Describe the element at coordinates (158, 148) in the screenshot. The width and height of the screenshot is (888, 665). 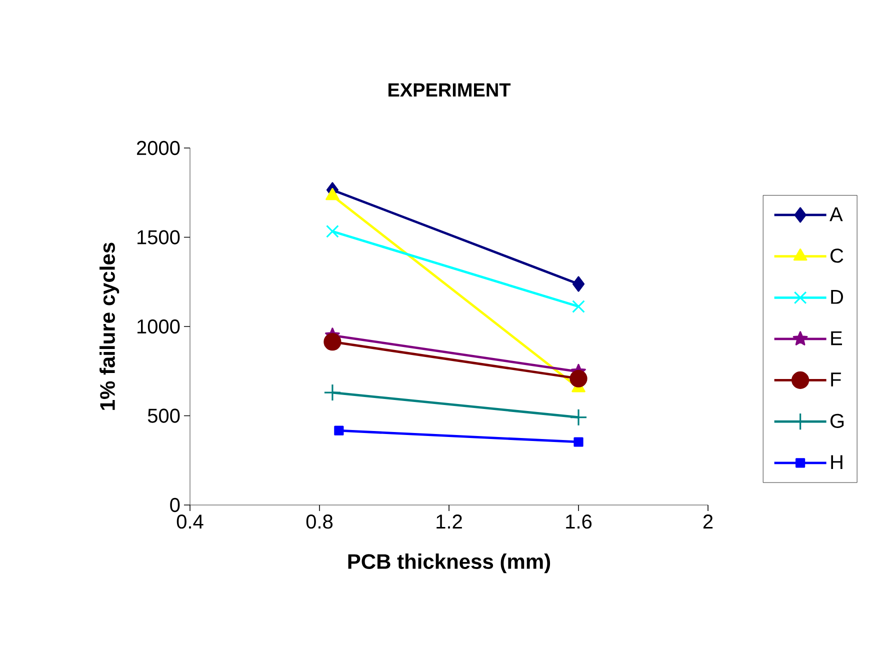
I see `y-tick-label: 2000` at that location.